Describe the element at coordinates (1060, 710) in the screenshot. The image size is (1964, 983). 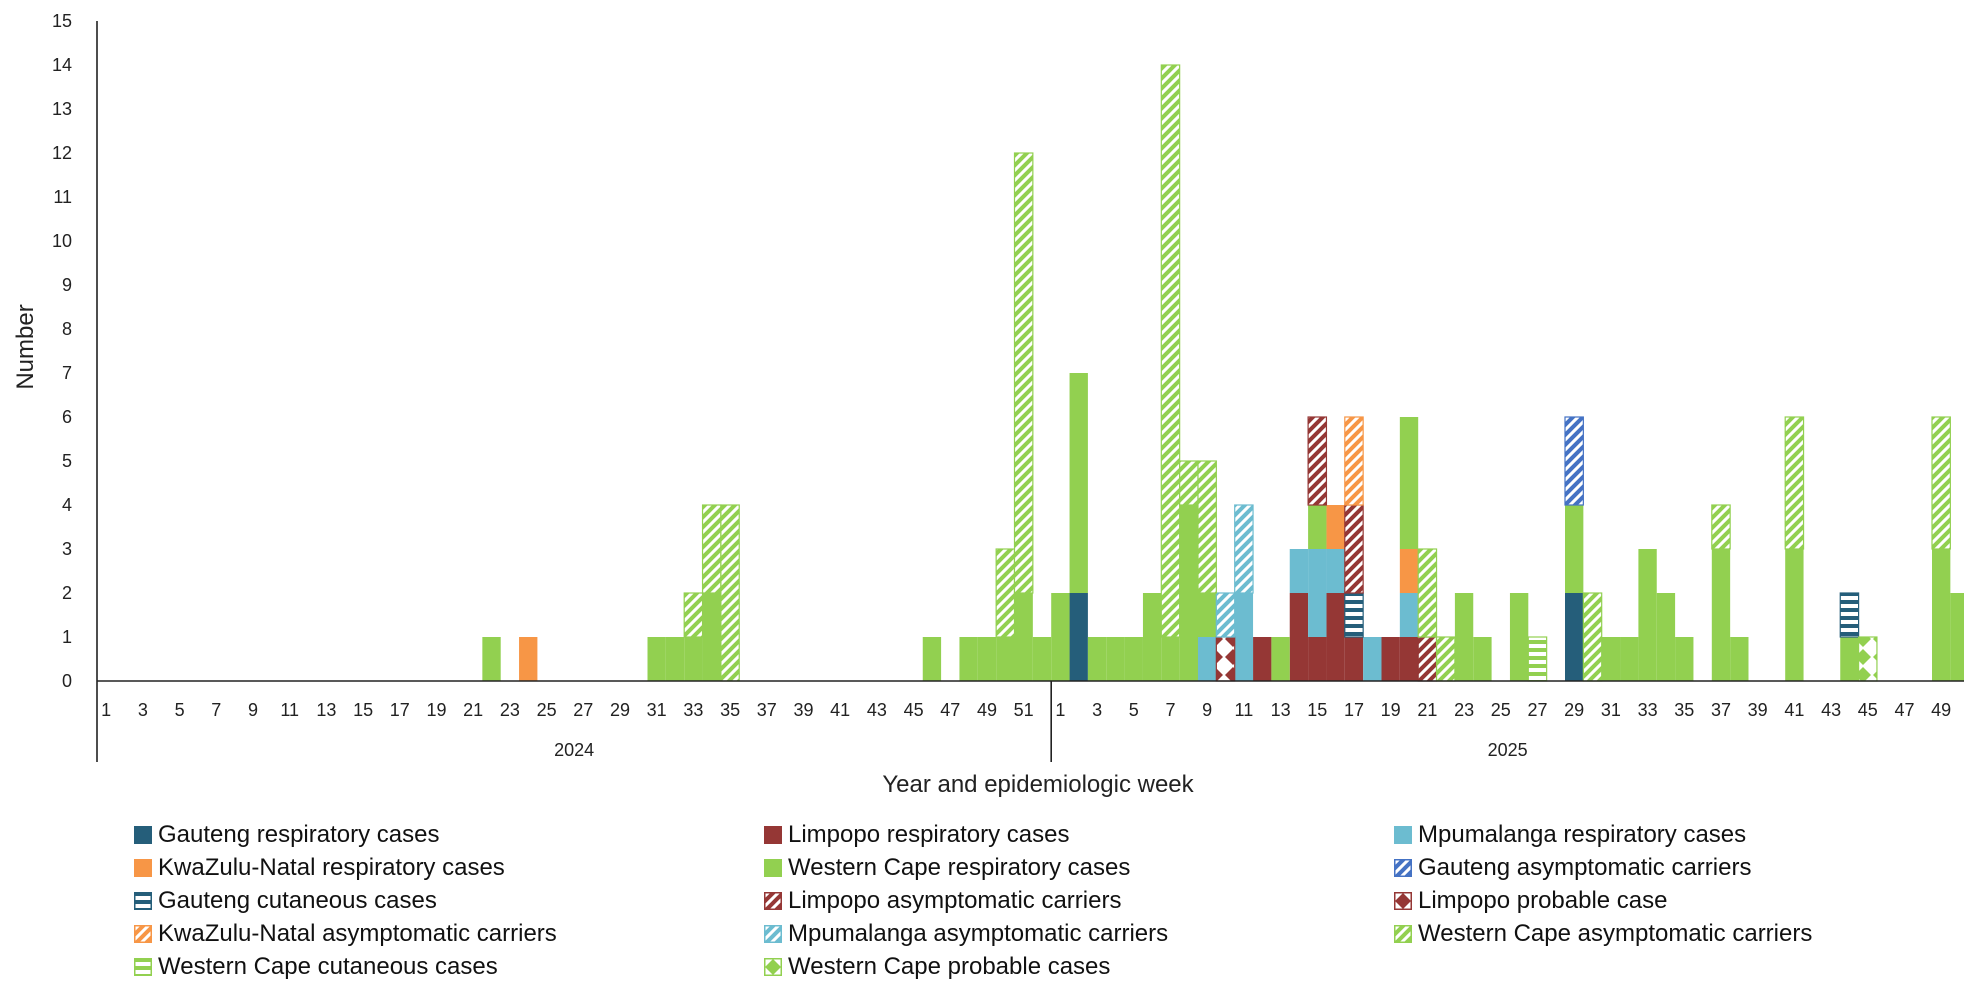
I see `x-tick-label: 1` at that location.